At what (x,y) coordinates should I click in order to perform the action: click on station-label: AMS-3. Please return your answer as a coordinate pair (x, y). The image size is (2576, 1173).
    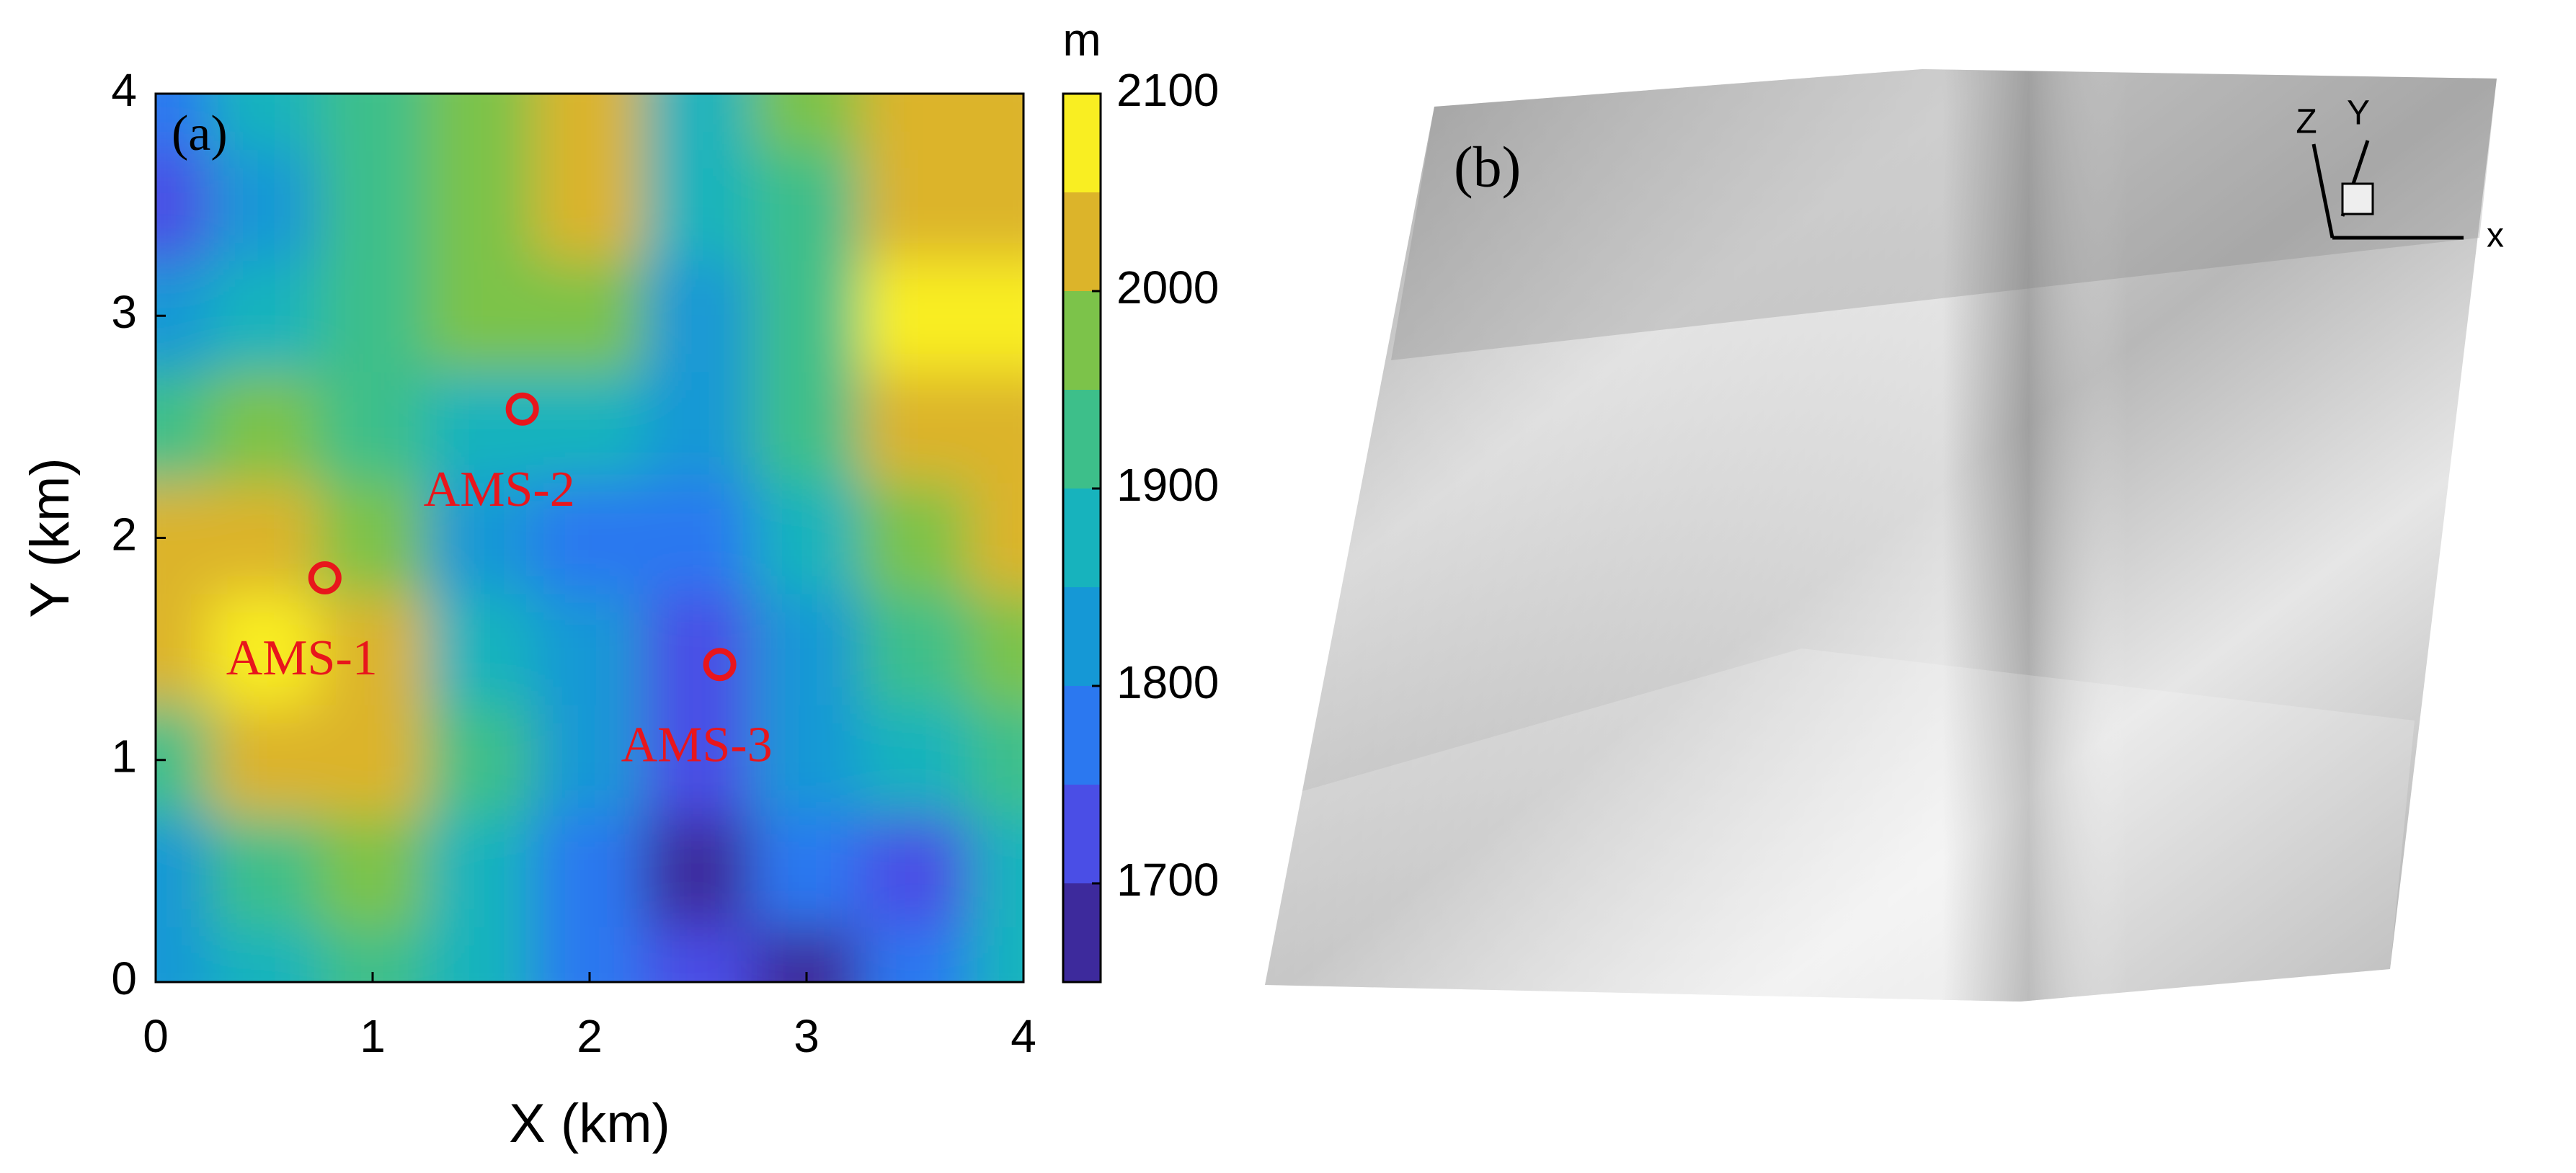
    Looking at the image, I should click on (697, 745).